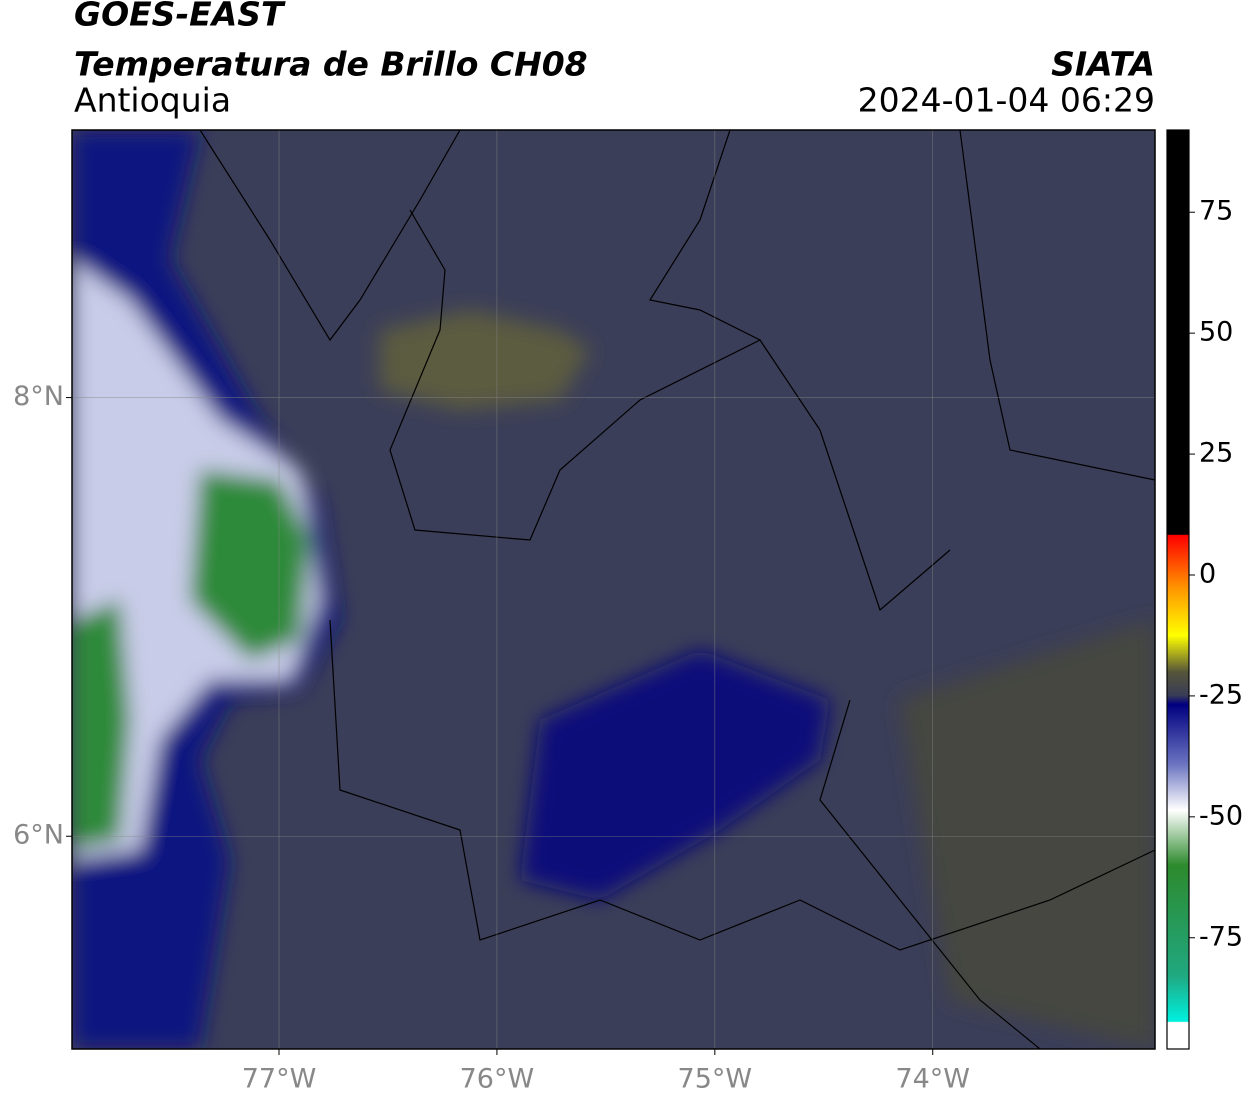  Describe the element at coordinates (152, 100) in the screenshot. I see `region: Antioquia` at that location.